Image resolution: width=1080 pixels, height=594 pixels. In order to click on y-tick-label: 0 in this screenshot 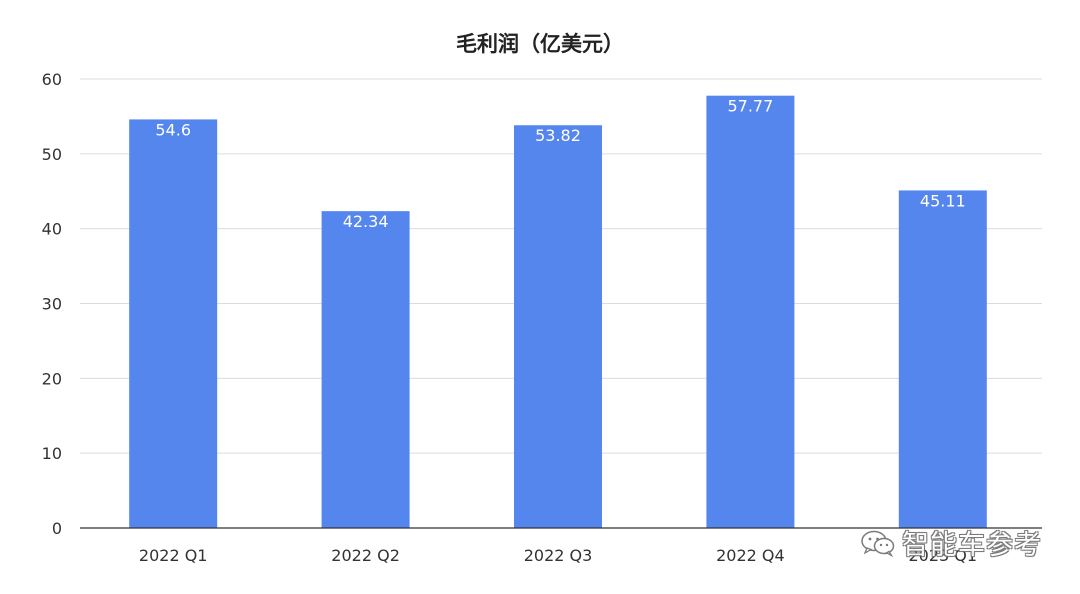, I will do `click(57, 528)`.